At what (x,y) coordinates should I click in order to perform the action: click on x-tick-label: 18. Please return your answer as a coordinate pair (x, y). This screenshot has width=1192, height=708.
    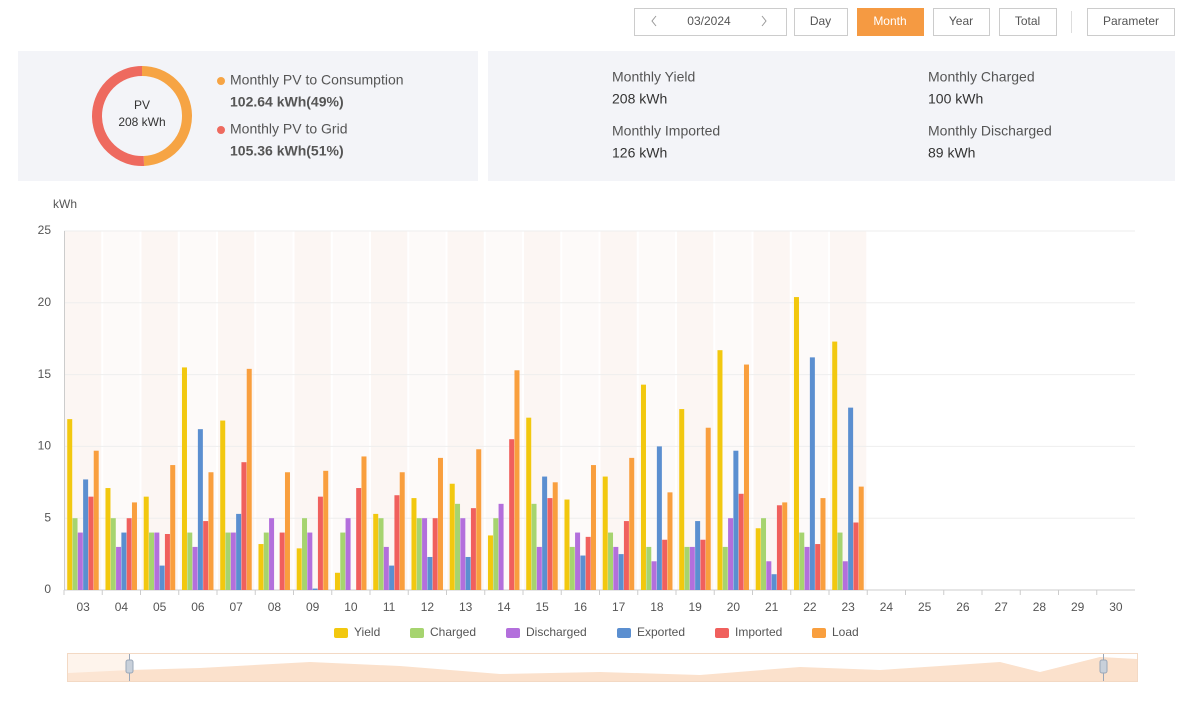
    Looking at the image, I should click on (657, 607).